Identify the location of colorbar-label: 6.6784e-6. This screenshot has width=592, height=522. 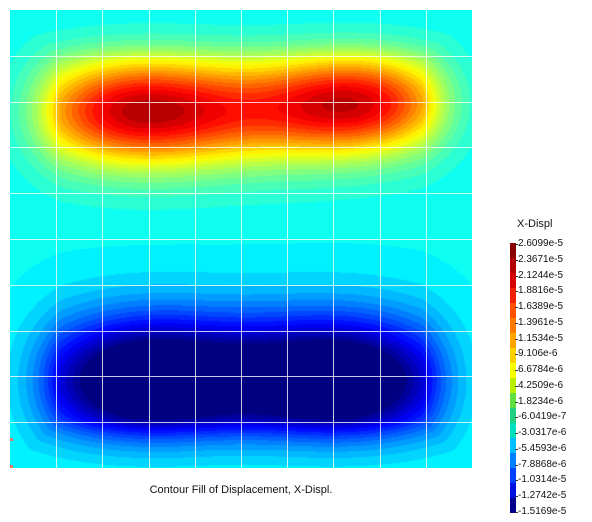
(539, 370).